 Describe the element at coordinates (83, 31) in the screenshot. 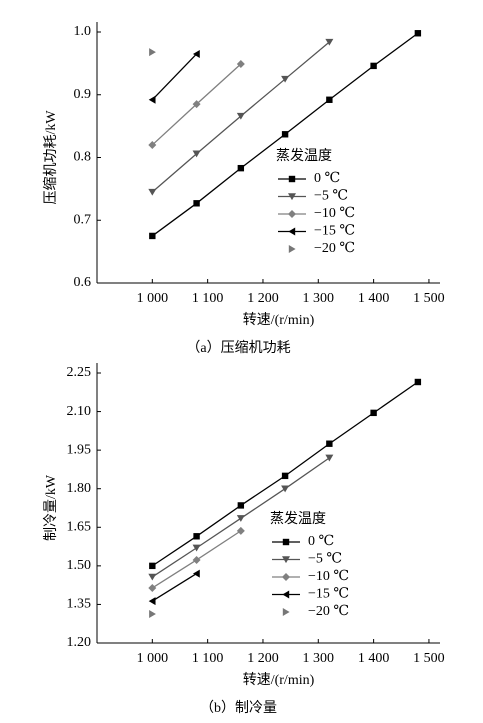

I see `y-tick-label: 1.0` at that location.